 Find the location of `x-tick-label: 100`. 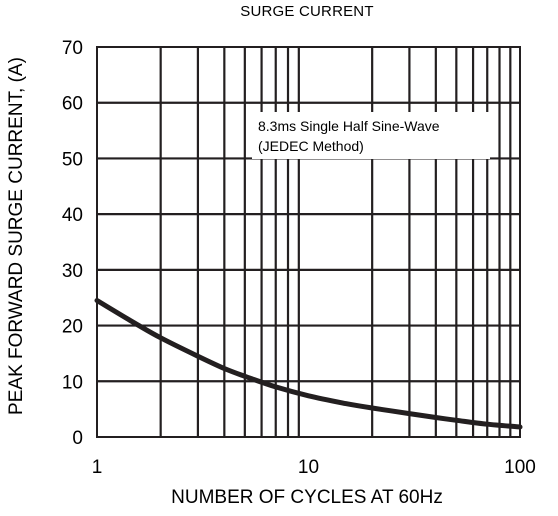

x-tick-label: 100 is located at coordinates (520, 467).